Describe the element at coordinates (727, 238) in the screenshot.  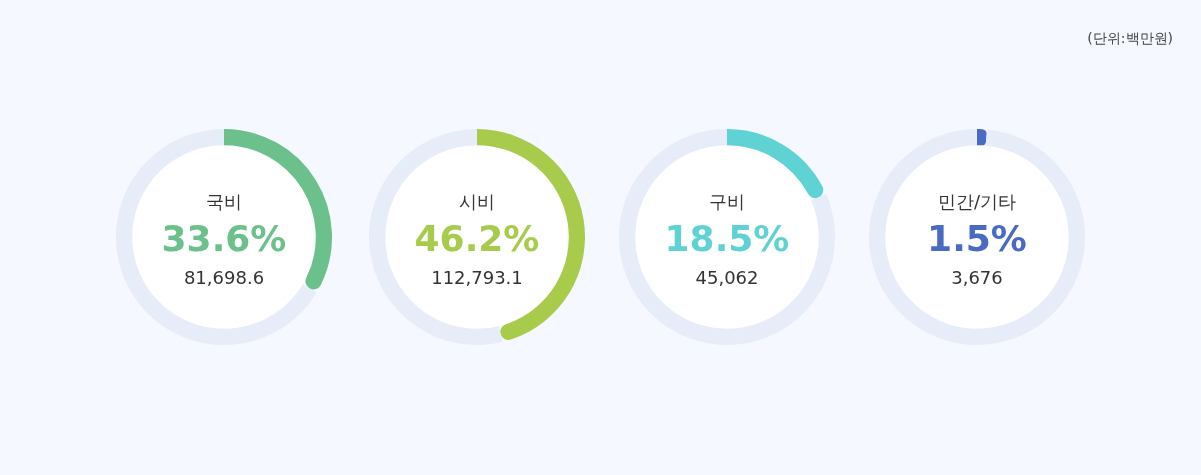
I see `data-label: 18.5%` at that location.